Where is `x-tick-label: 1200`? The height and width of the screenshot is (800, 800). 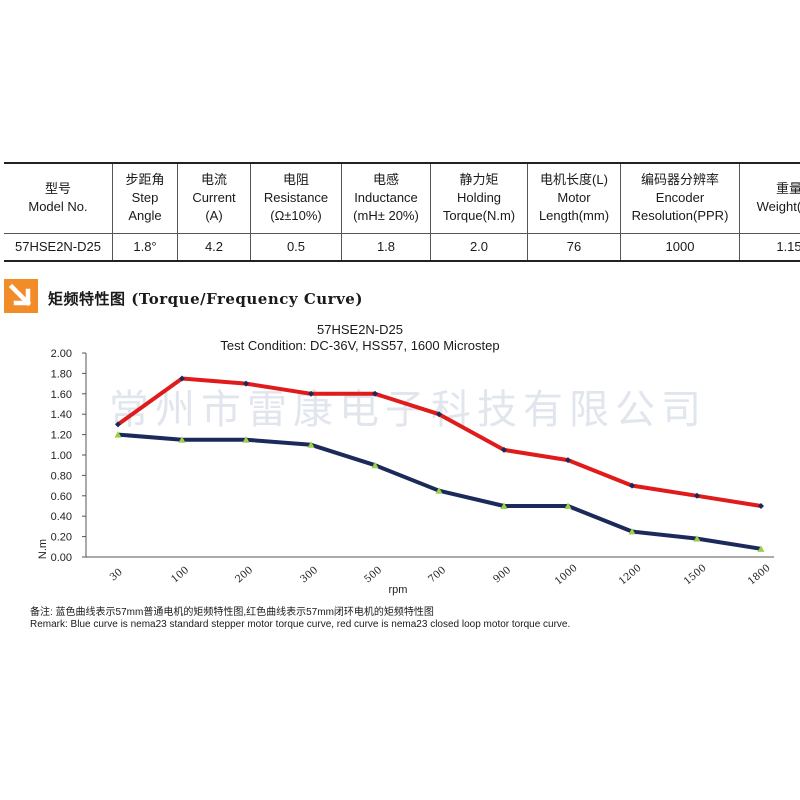
x-tick-label: 1200 is located at coordinates (630, 575).